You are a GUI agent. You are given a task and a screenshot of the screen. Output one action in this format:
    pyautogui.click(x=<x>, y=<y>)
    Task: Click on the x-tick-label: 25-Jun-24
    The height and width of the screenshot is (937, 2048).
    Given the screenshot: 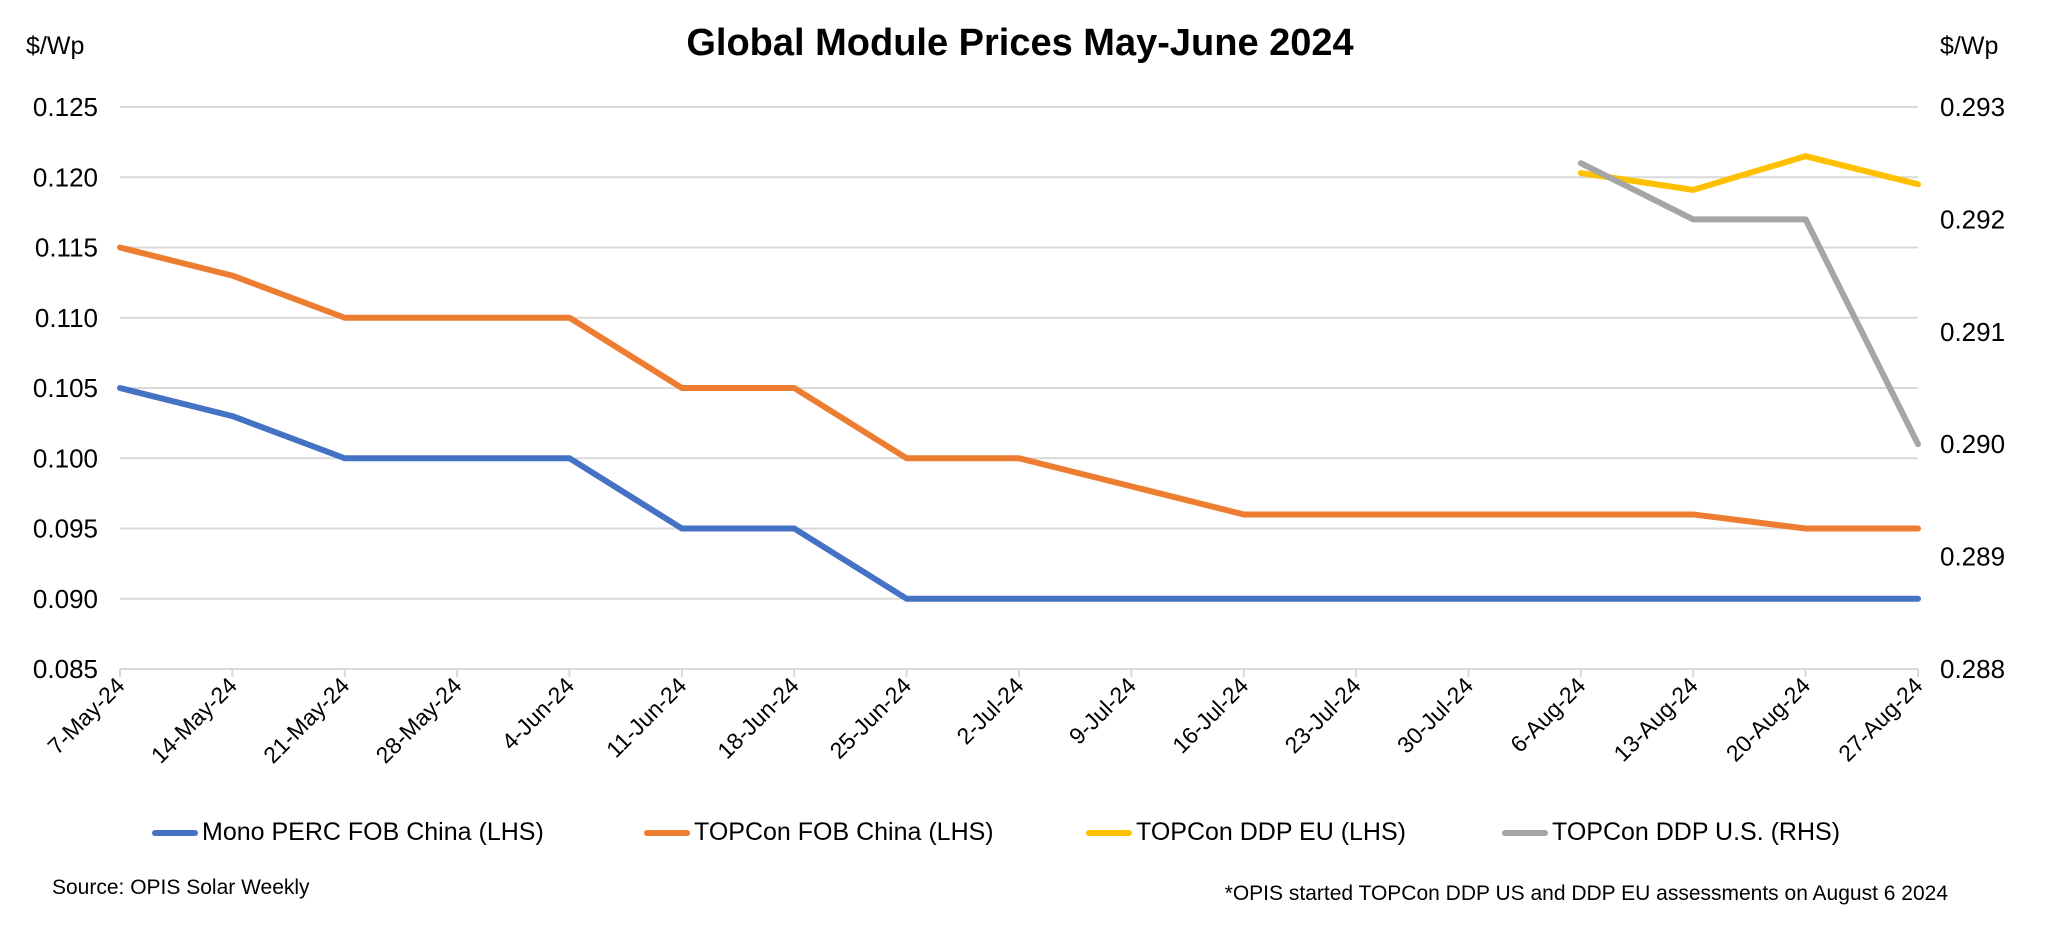 What is the action you would take?
    pyautogui.click(x=871, y=718)
    